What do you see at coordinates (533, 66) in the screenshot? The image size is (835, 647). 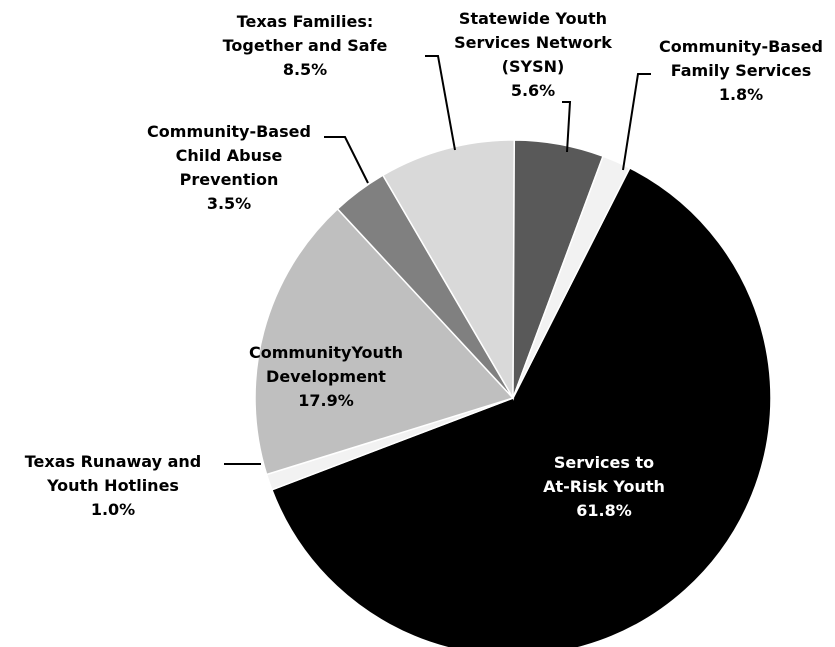 I see `slice-name-line: (SYSN)` at bounding box center [533, 66].